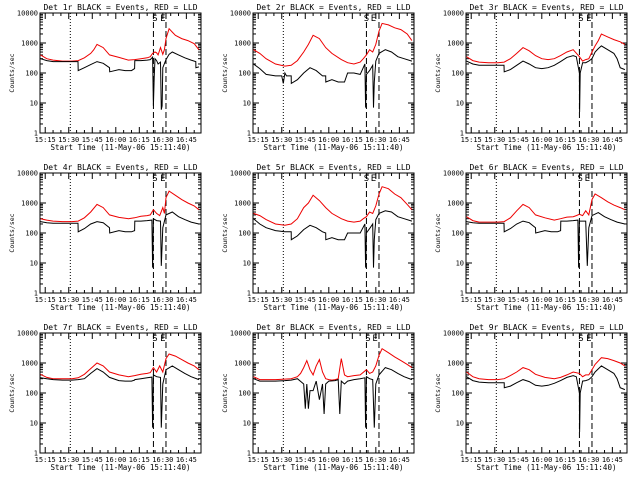 The height and width of the screenshot is (480, 640). What do you see at coordinates (120, 7) in the screenshot?
I see `panel-title: Det 1r BLACK = Events, RED = LLD` at bounding box center [120, 7].